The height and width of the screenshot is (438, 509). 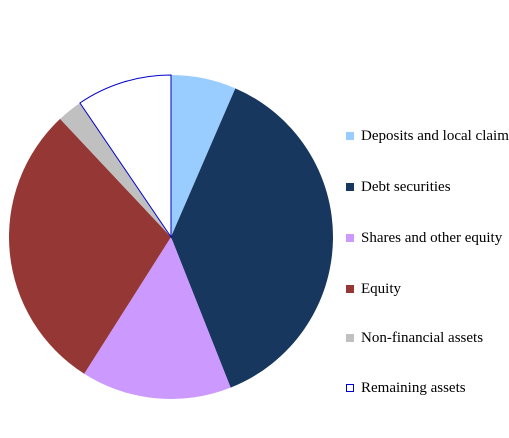 I want to click on legend-item-deposits: Deposits and local claims, so click(x=427, y=136).